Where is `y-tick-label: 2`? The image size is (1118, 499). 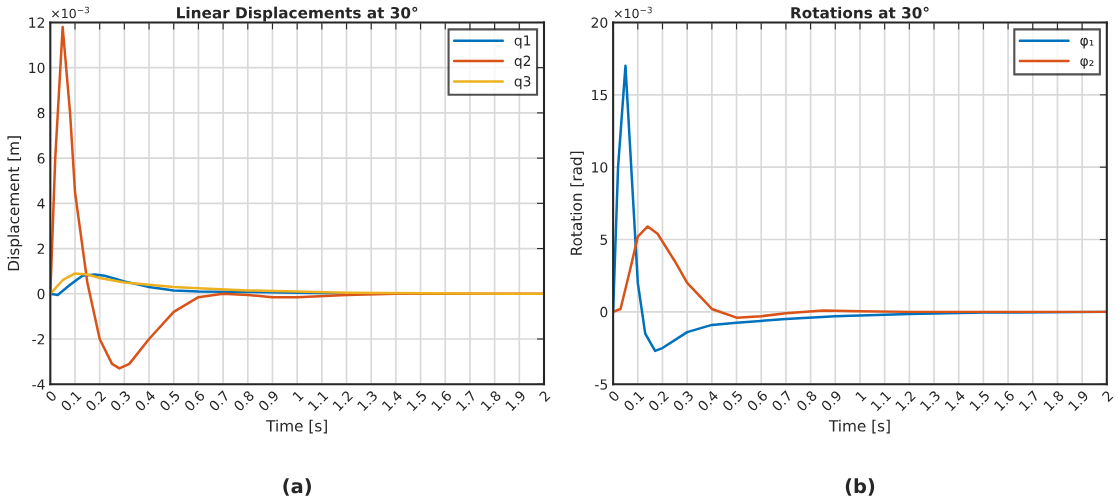 y-tick-label: 2 is located at coordinates (41, 248).